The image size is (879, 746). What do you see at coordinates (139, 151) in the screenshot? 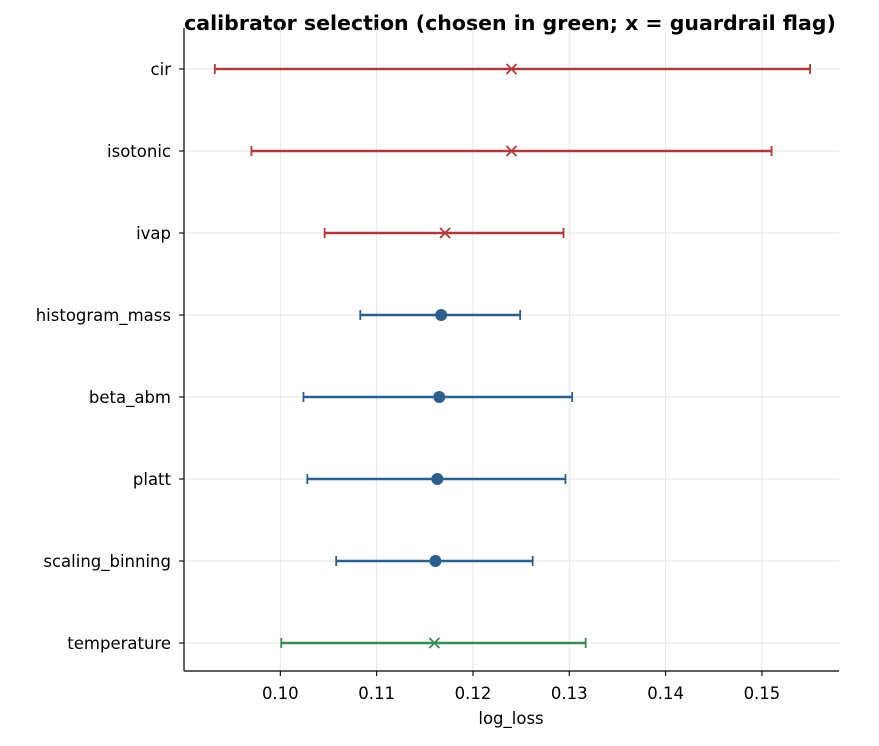
I see `y-tick-label-isotonic: isotonic` at bounding box center [139, 151].